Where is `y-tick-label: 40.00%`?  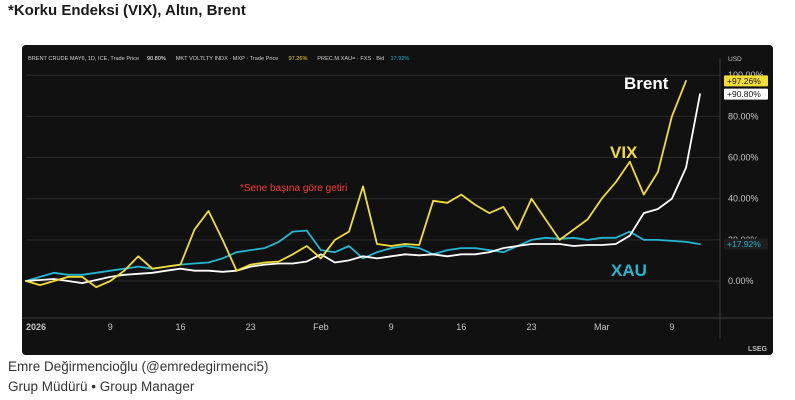
y-tick-label: 40.00% is located at coordinates (743, 199).